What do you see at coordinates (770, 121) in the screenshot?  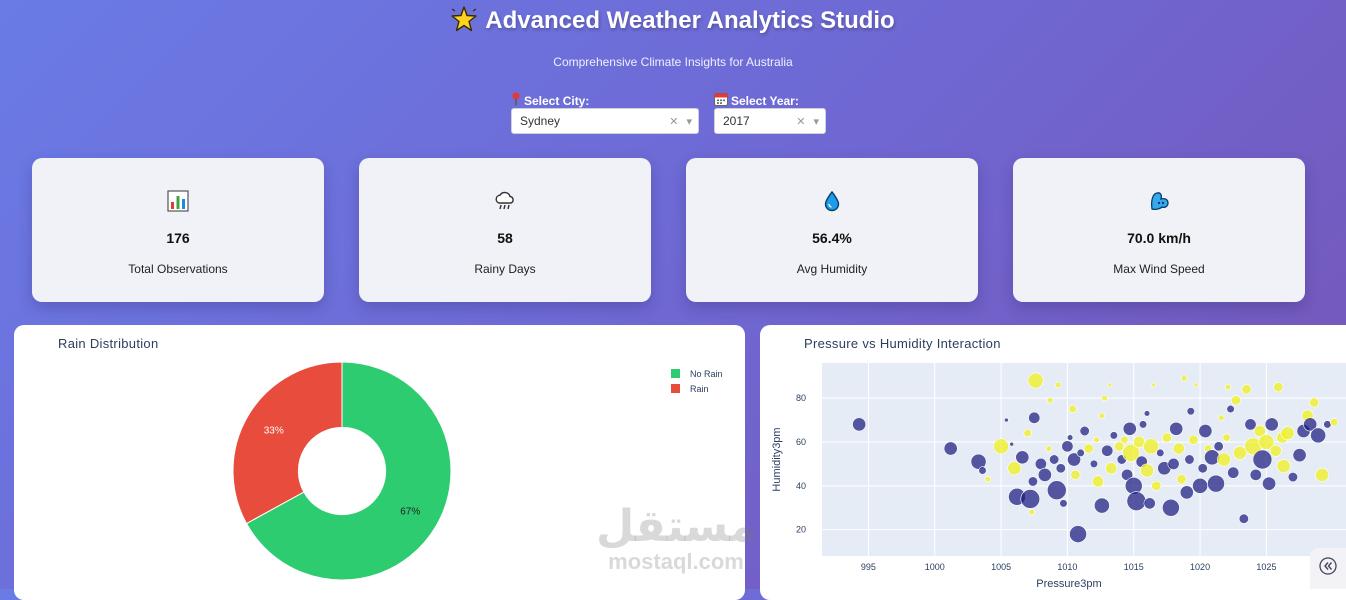 I see `year-select: 2017 ✕ ▾` at bounding box center [770, 121].